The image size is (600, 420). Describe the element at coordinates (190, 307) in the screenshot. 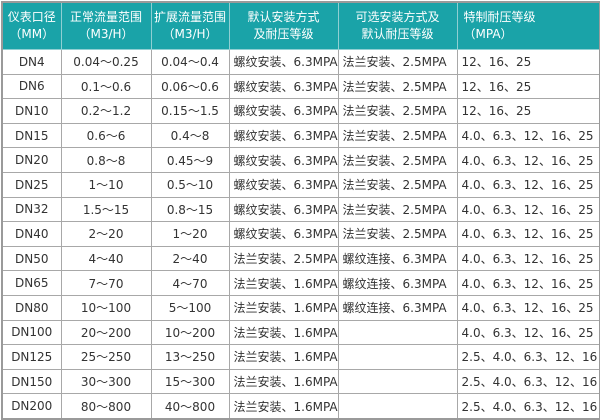

I see `cell-extended-flow: 5～100` at that location.